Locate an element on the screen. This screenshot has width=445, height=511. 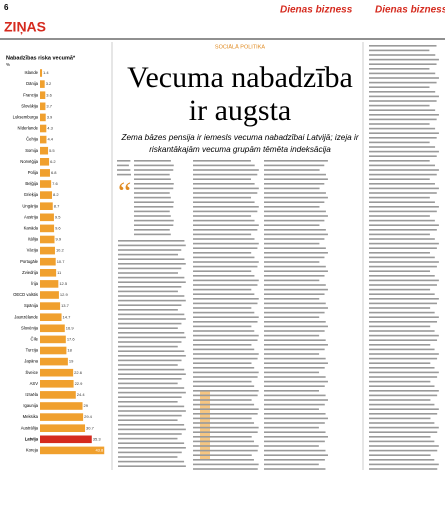
category-label: ASV is located at coordinates (34, 383).